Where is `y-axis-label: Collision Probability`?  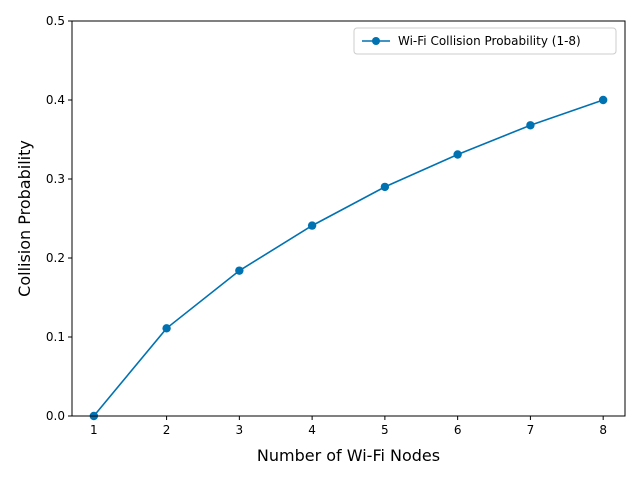
y-axis-label: Collision Probability is located at coordinates (24, 218).